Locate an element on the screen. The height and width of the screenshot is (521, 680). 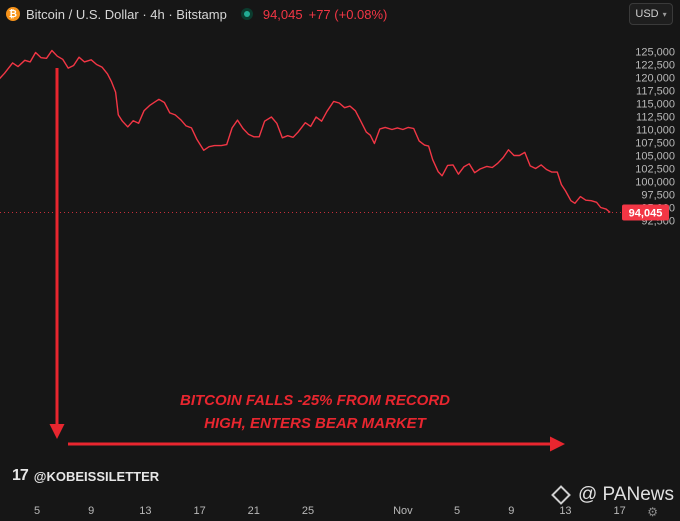
y-tick-label: 125,000 is located at coordinates (655, 53).